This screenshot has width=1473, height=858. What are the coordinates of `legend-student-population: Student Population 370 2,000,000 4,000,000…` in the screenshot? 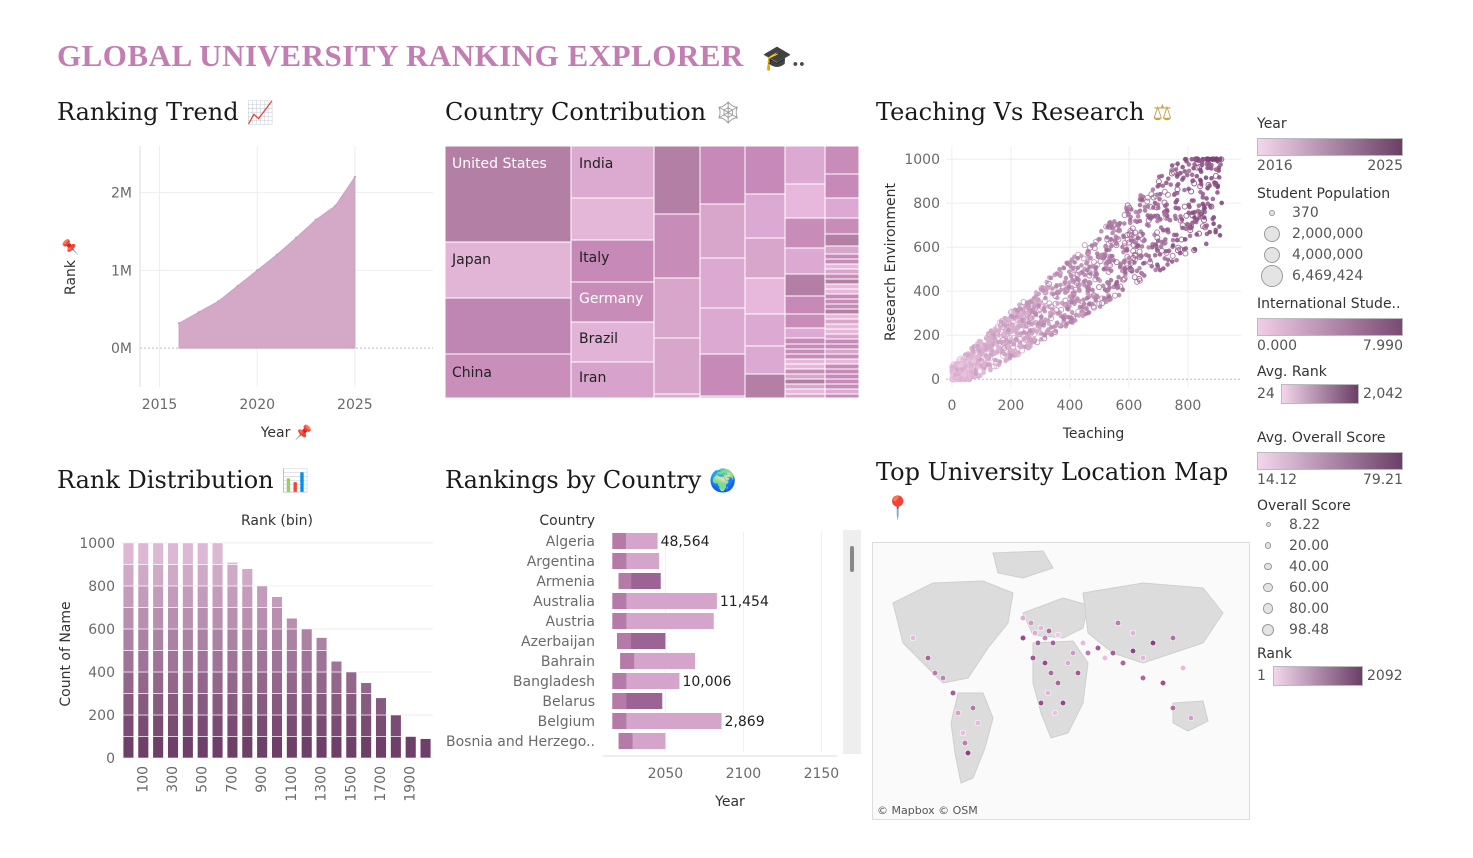 It's located at (1337, 238).